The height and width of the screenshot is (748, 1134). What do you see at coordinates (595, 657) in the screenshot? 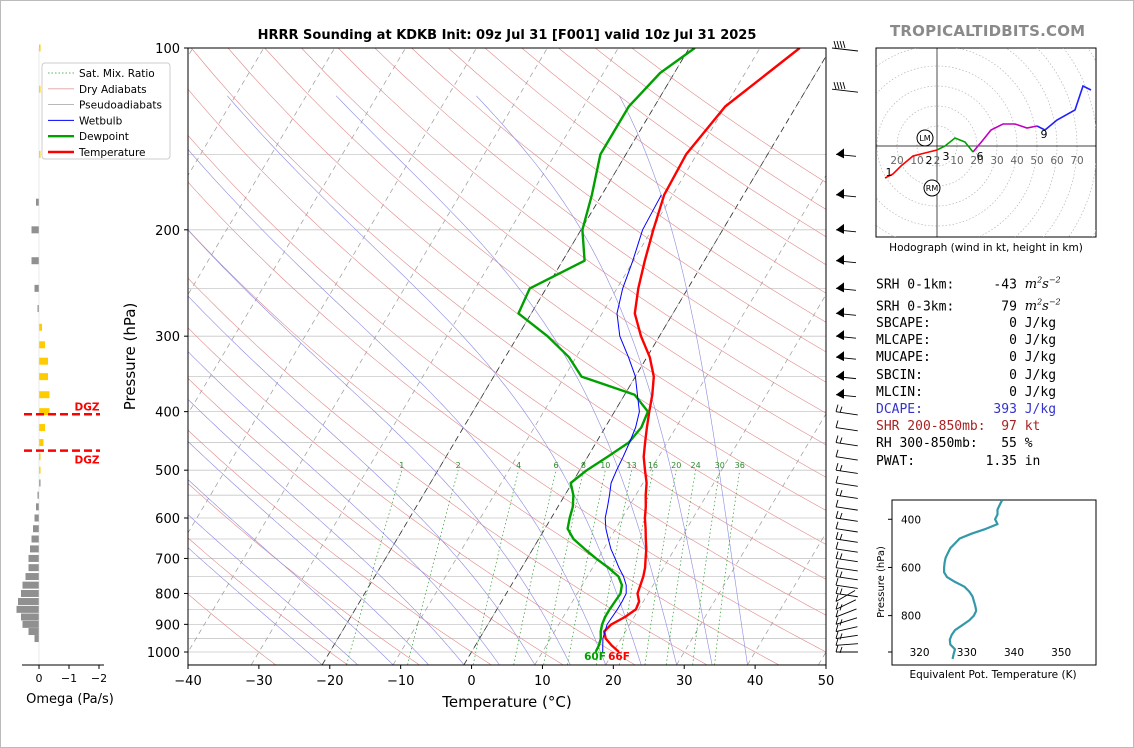
I see `surface-dewpoint-label: 60F` at bounding box center [595, 657].